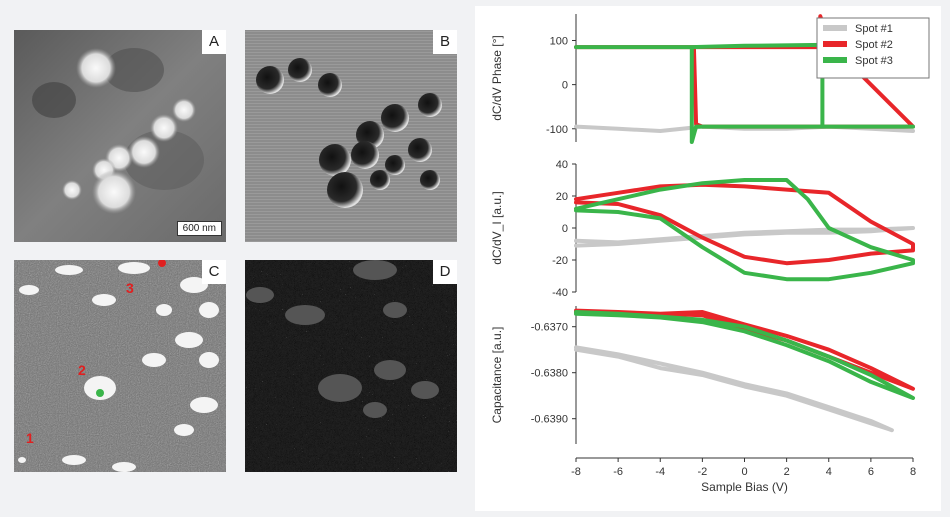 This screenshot has height=517, width=950. What do you see at coordinates (557, 130) in the screenshot?
I see `y-tick-label: -100` at bounding box center [557, 130].